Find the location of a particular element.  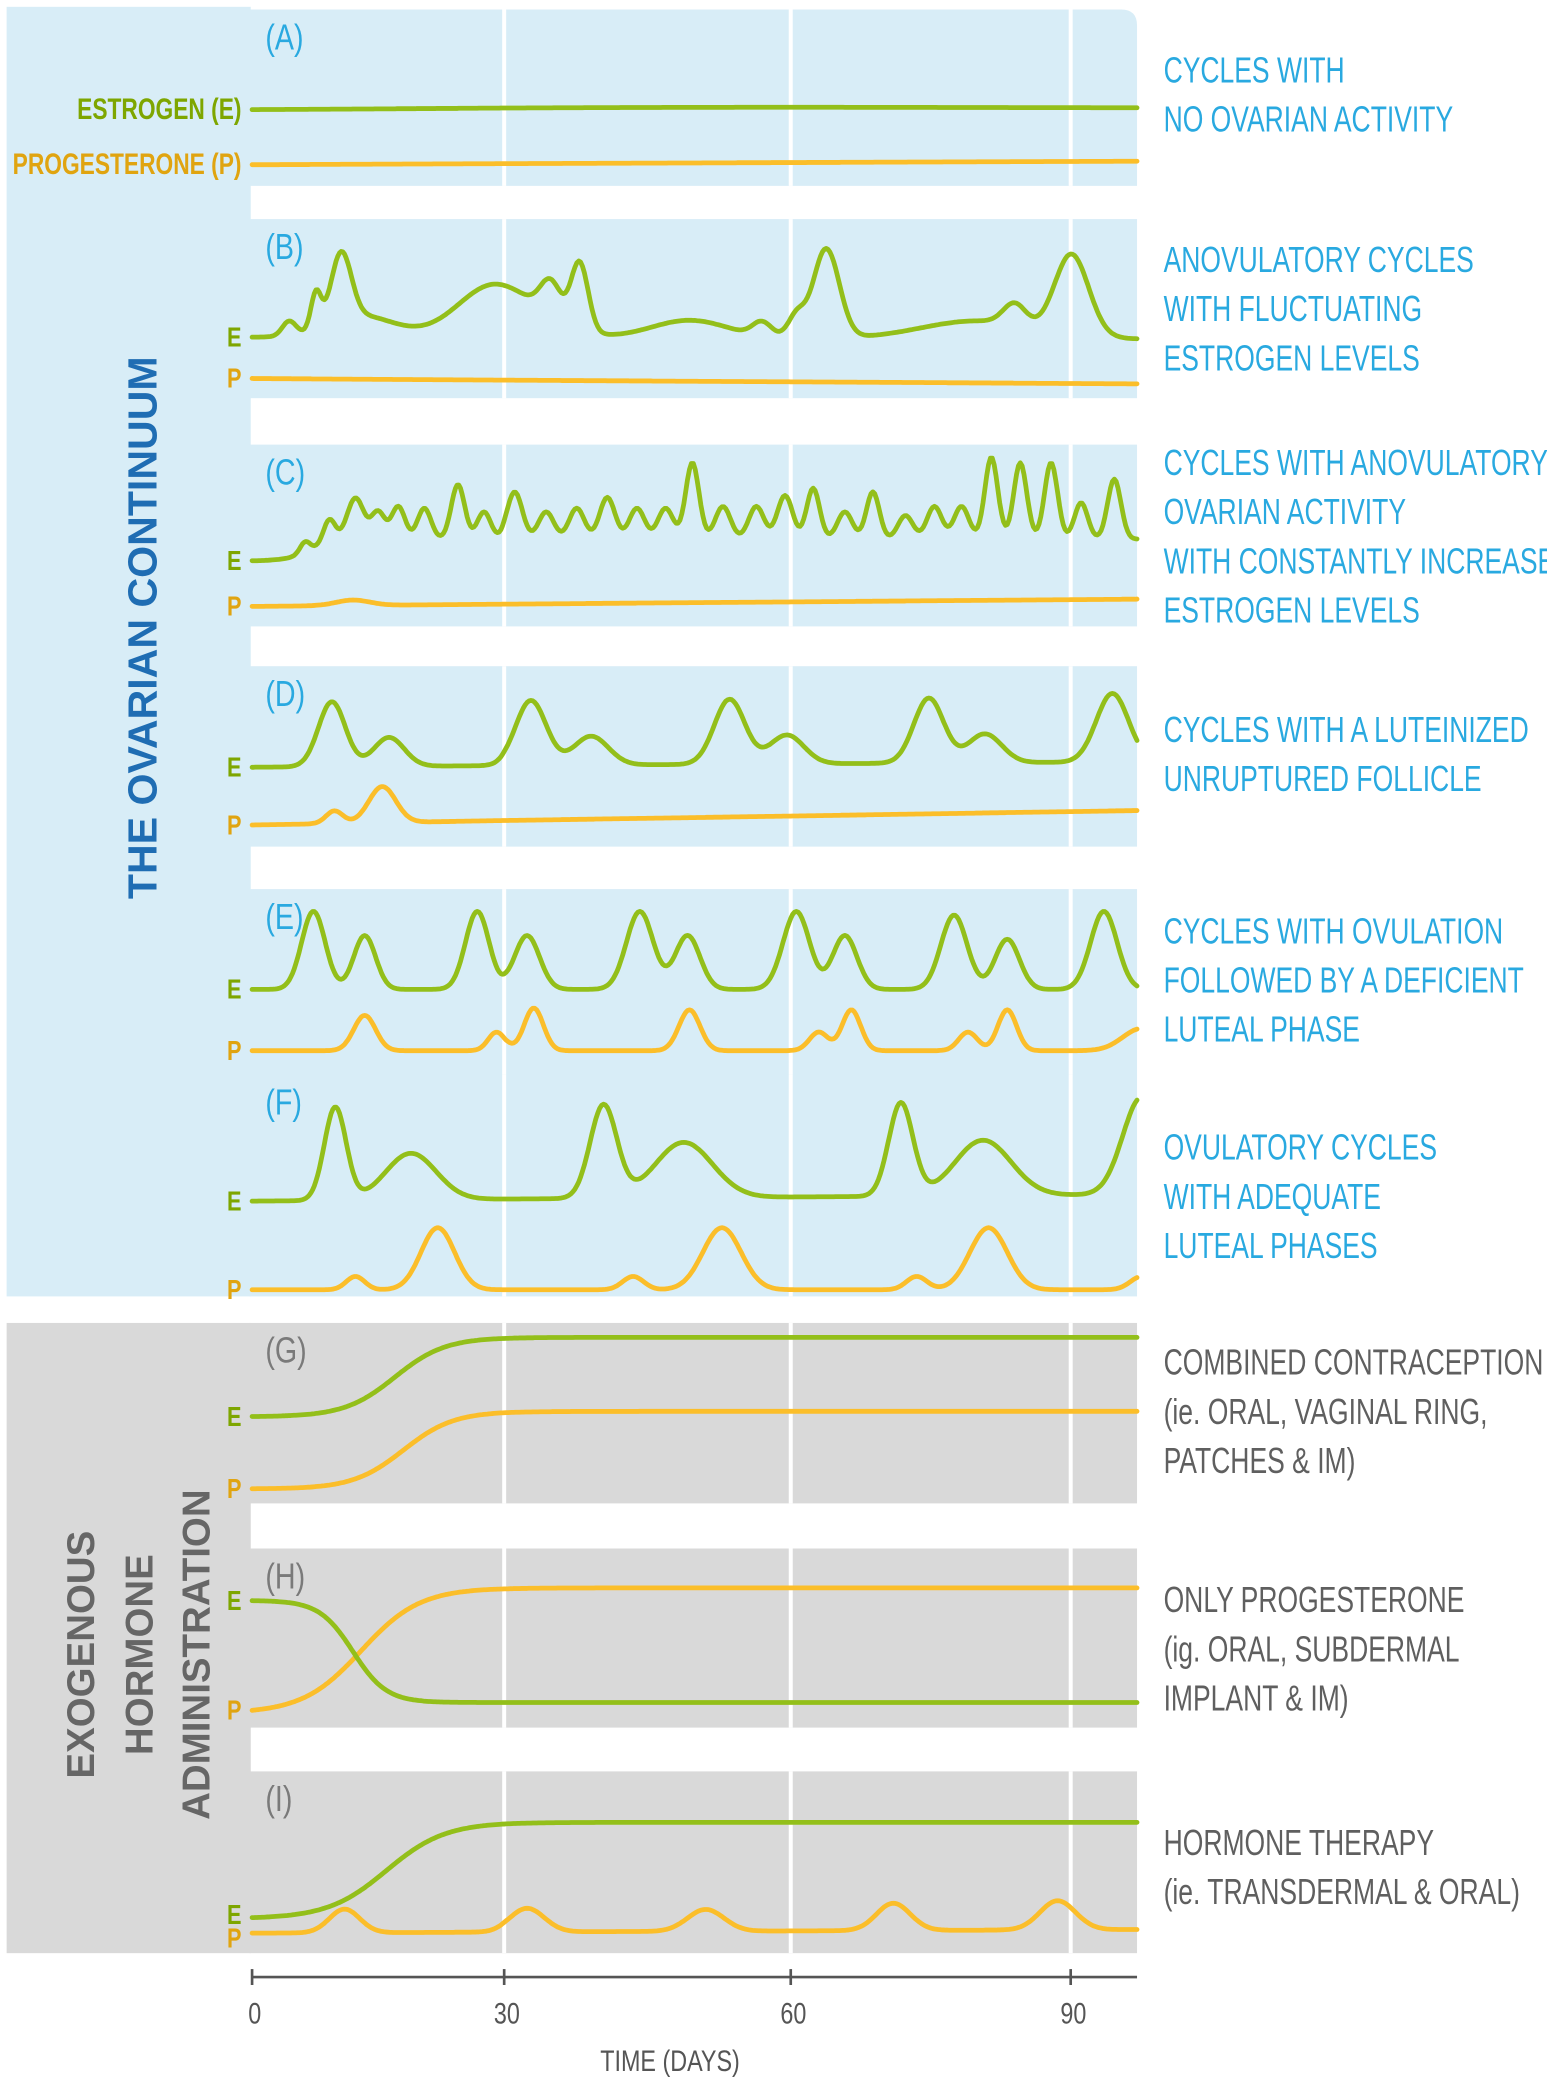

description-line: OVARIAN ACTIVITY is located at coordinates (1285, 511).